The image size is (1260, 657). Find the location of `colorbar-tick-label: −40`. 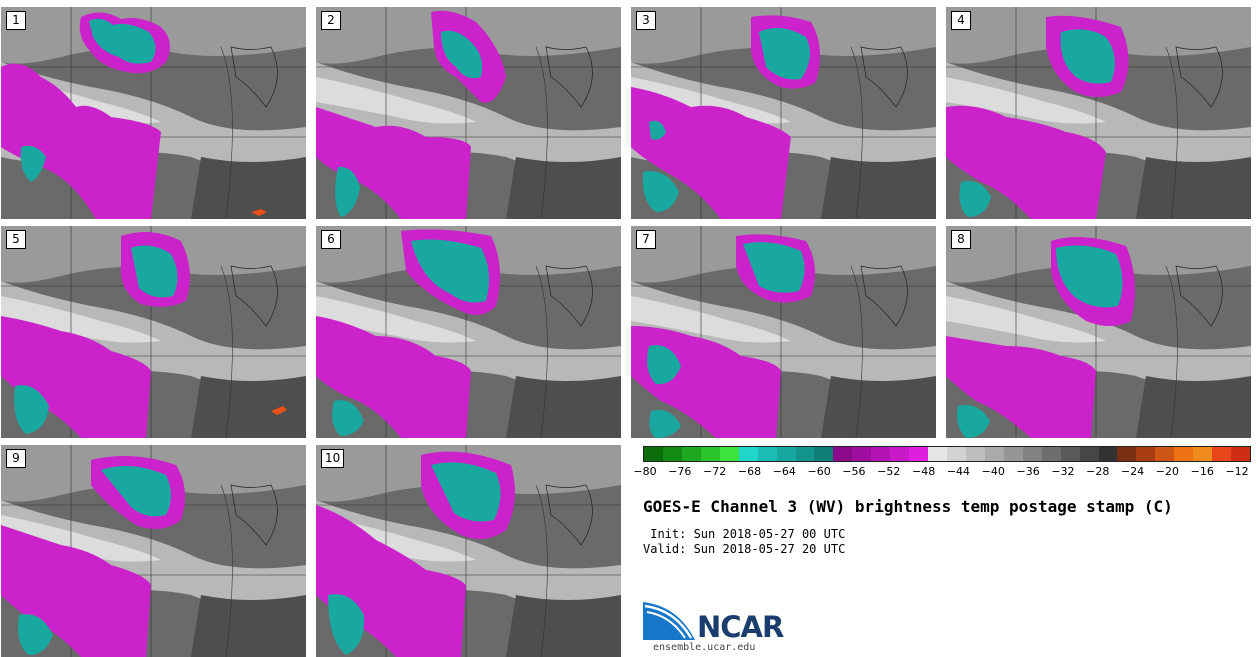

colorbar-tick-label: −40 is located at coordinates (993, 471).